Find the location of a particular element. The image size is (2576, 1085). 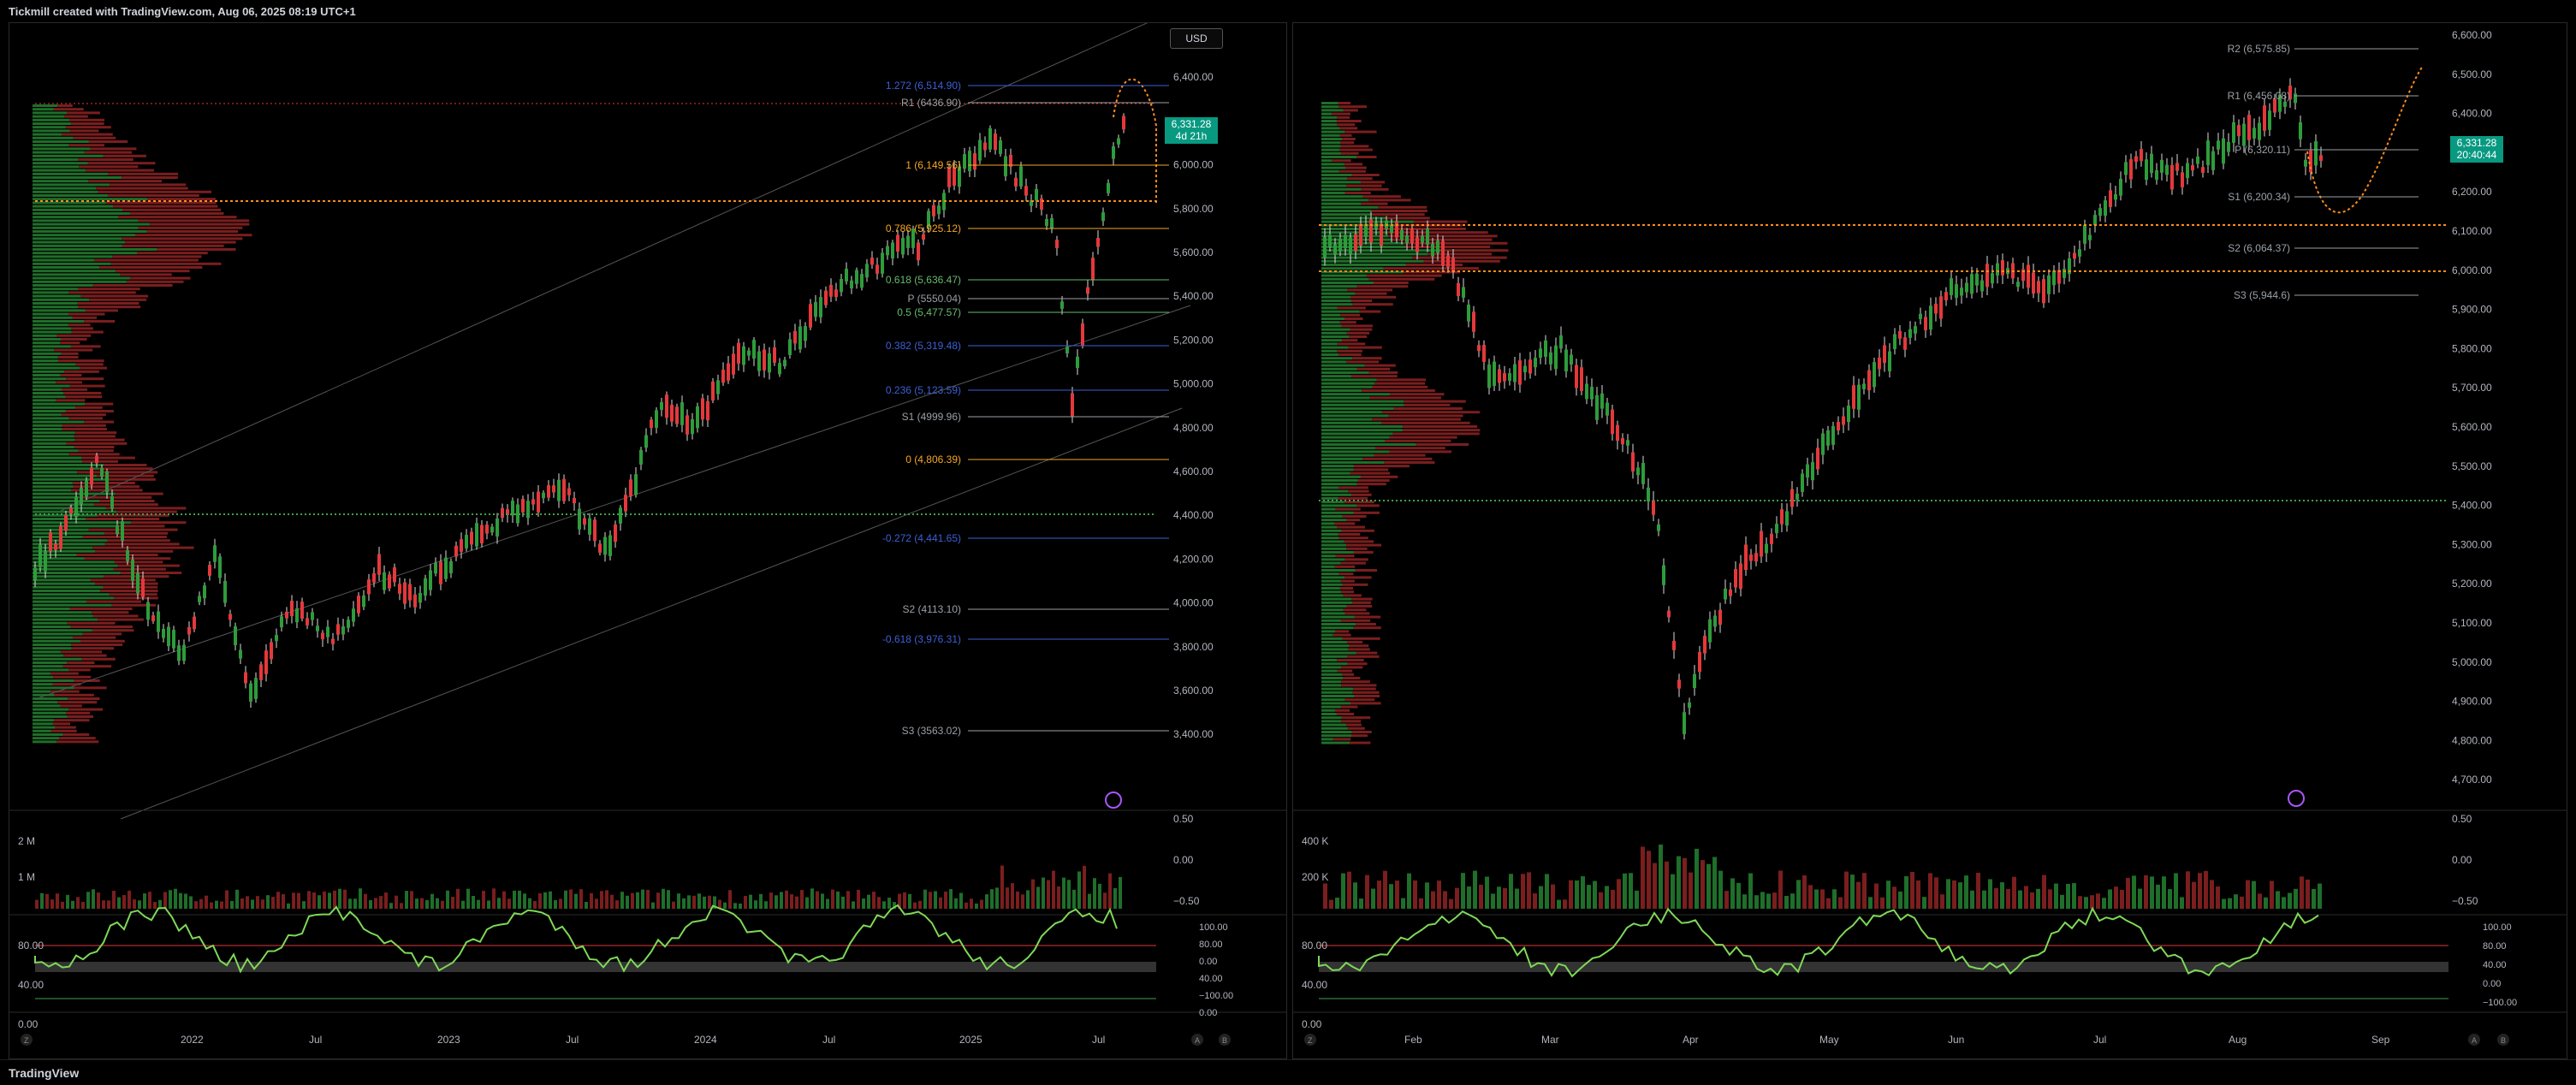

tradingview-logo: TradingView is located at coordinates (44, 1073).